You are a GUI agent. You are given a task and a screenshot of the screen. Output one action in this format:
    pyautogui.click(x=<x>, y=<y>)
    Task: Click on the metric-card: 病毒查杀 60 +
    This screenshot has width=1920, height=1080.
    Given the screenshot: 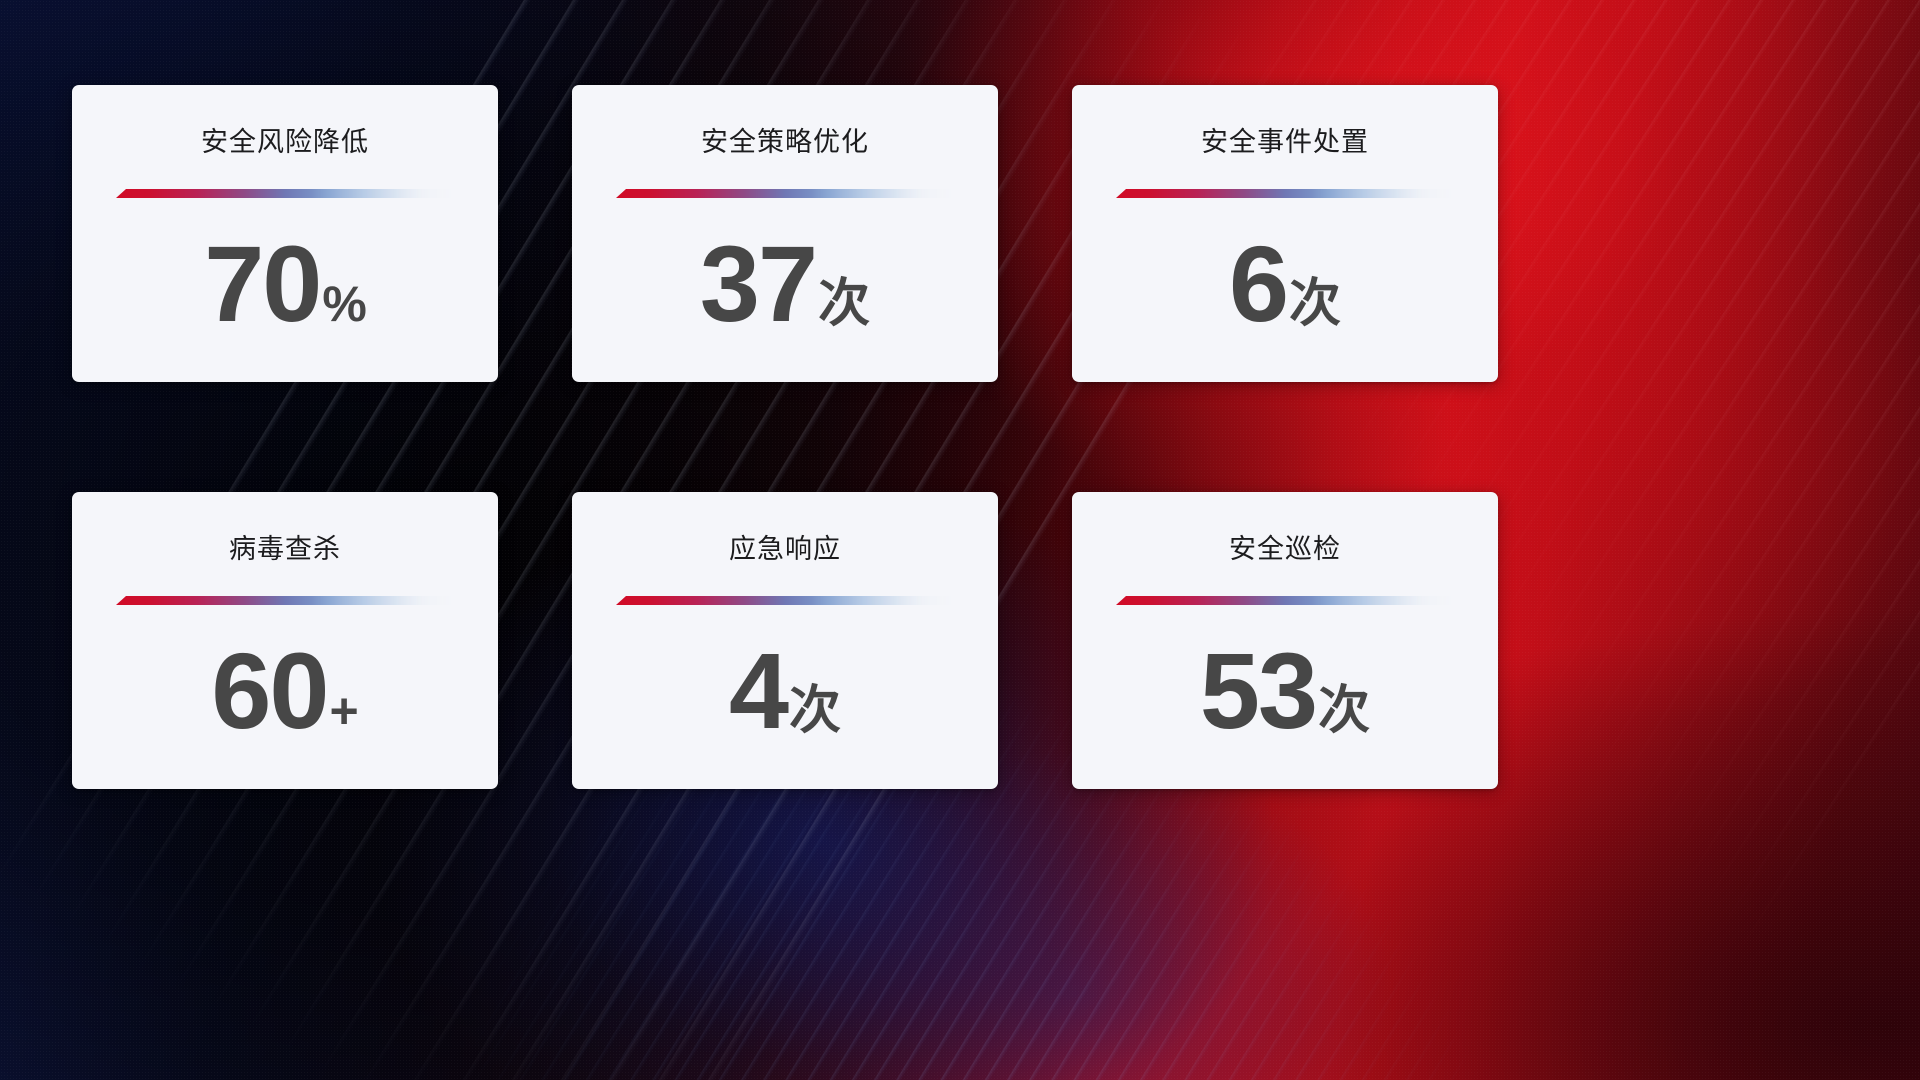 What is the action you would take?
    pyautogui.click(x=285, y=640)
    